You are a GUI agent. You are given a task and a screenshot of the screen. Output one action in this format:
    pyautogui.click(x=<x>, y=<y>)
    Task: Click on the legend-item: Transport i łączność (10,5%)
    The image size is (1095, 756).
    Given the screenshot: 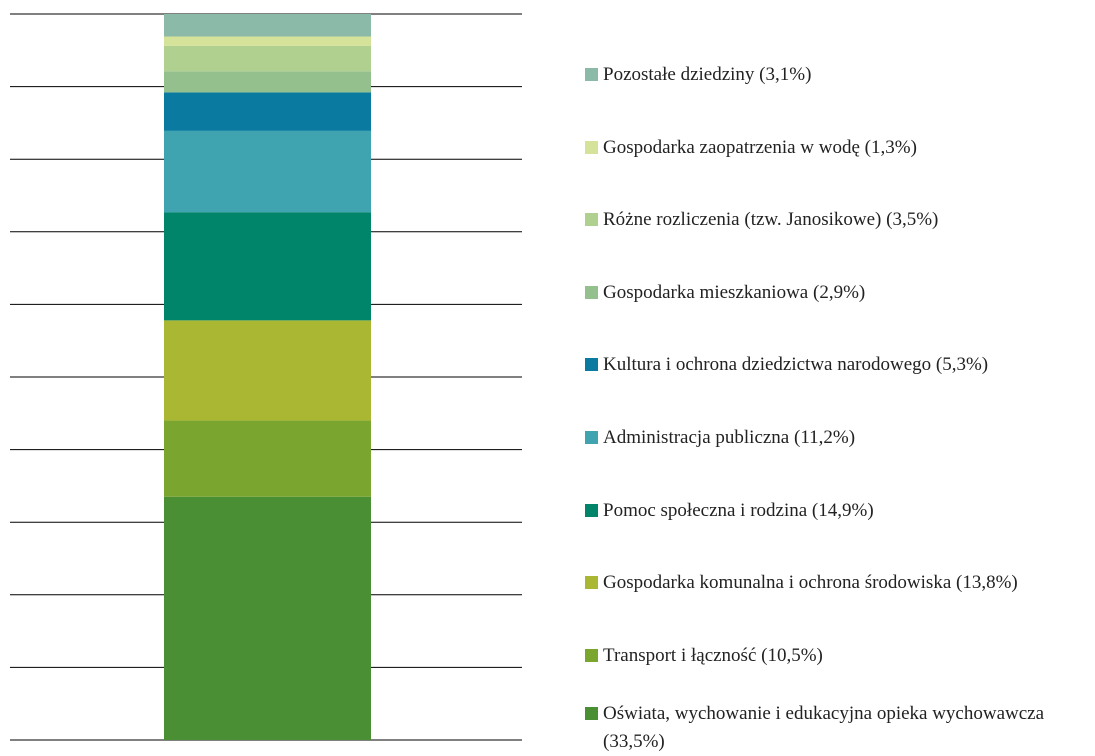 What is the action you would take?
    pyautogui.click(x=837, y=656)
    